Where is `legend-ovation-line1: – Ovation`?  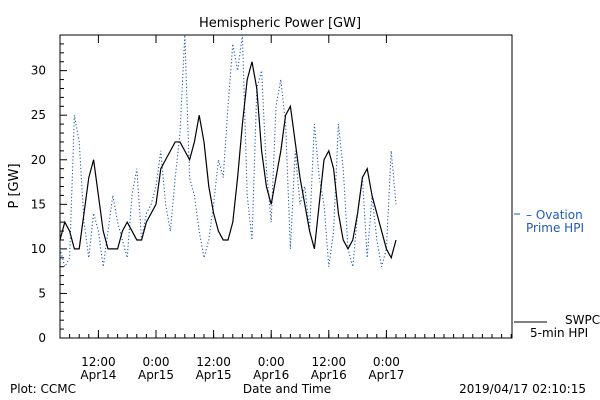 legend-ovation-line1: – Ovation is located at coordinates (554, 215).